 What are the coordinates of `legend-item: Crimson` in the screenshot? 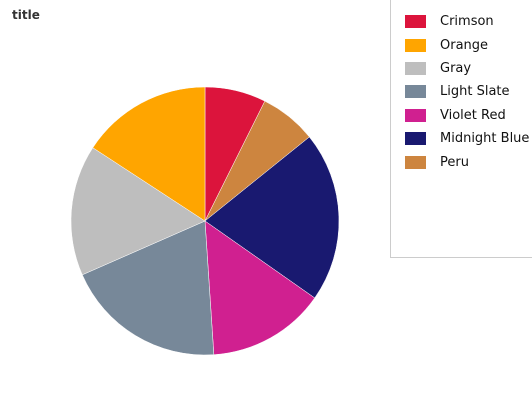 It's located at (461, 21).